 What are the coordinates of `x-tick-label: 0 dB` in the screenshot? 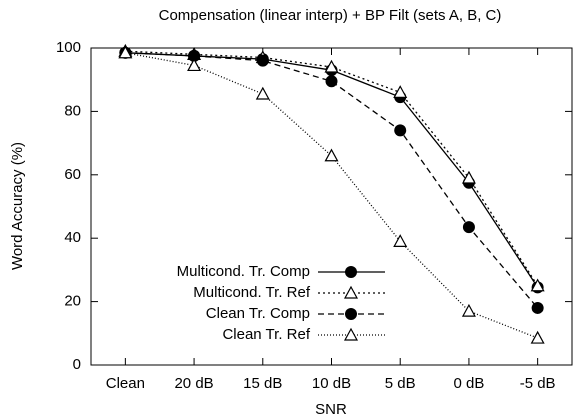 It's located at (468, 383).